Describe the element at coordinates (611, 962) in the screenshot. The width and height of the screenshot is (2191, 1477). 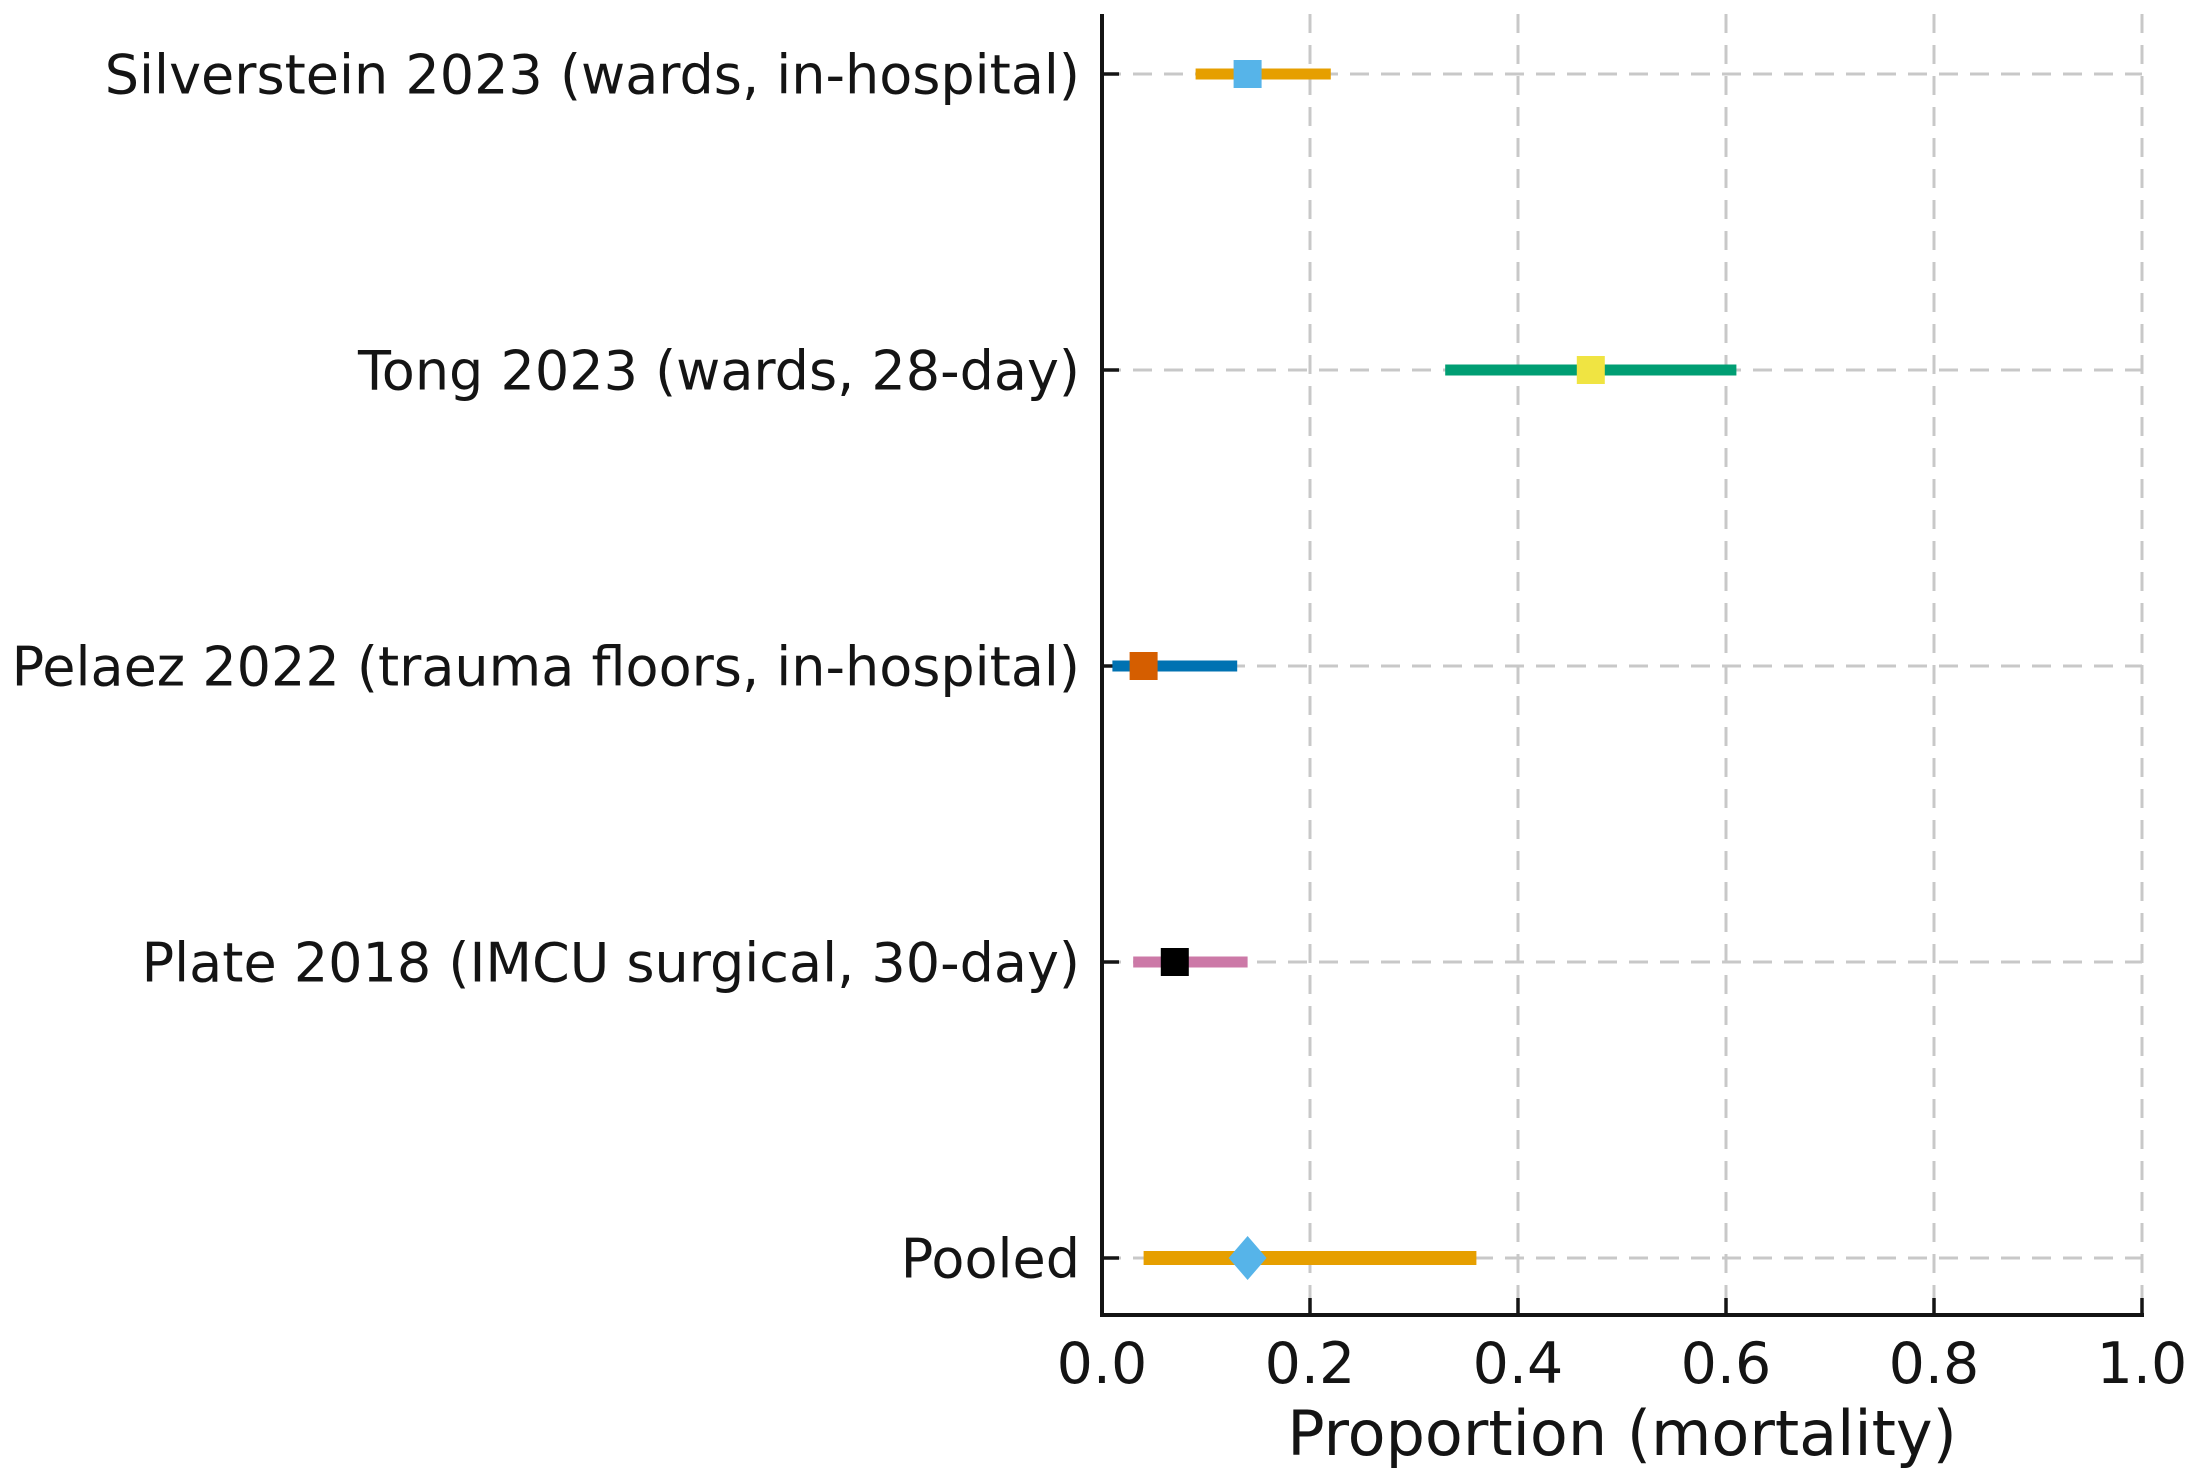
I see `study-label: Plate 2018 (IMCU surgical, 30-day)` at that location.